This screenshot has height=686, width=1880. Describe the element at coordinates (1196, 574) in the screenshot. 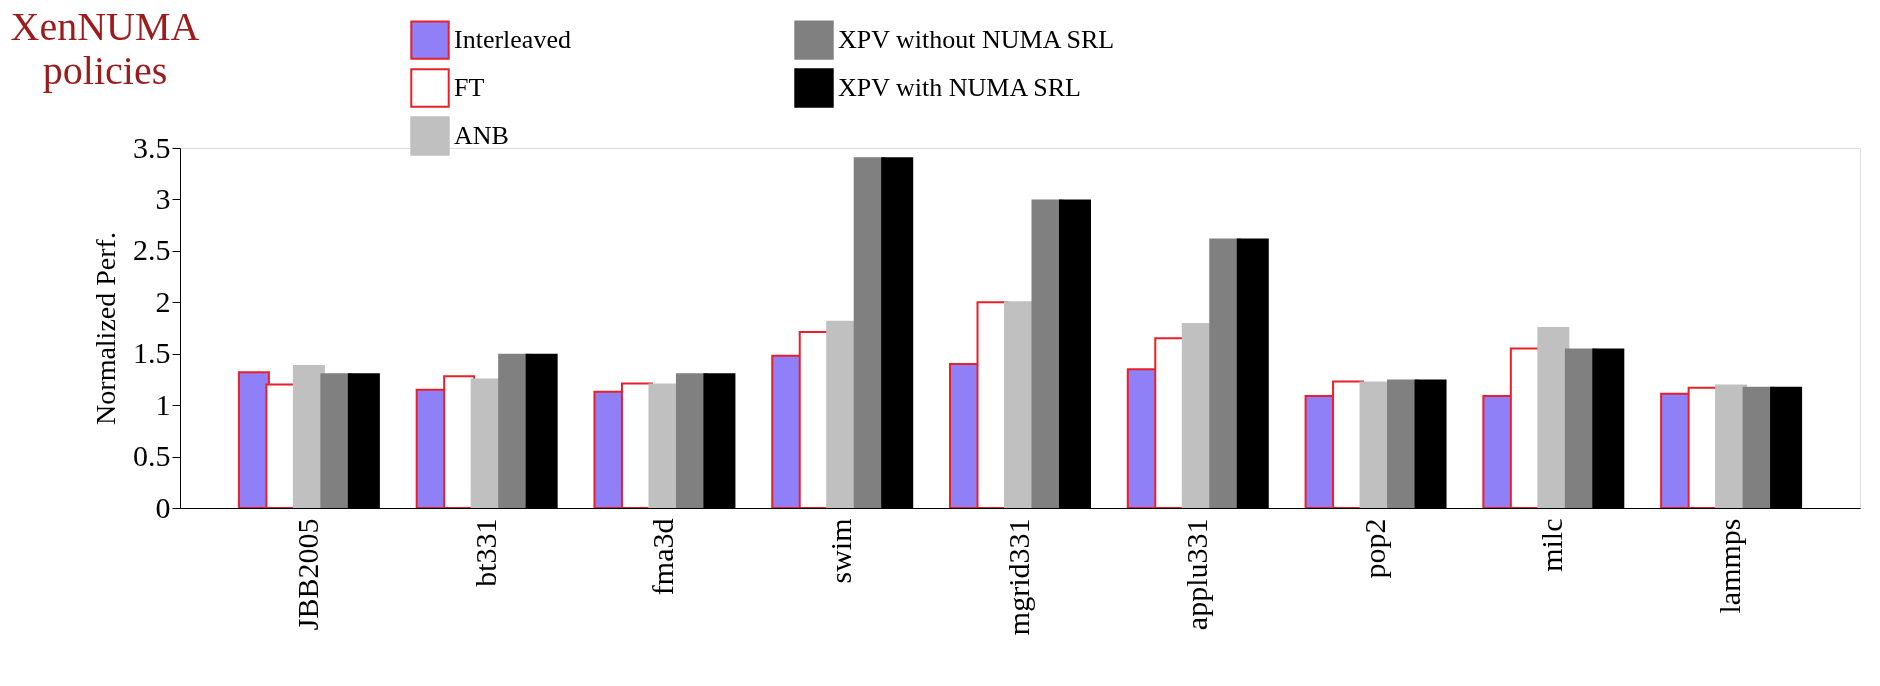

I see `x-tick-label: applu331` at that location.